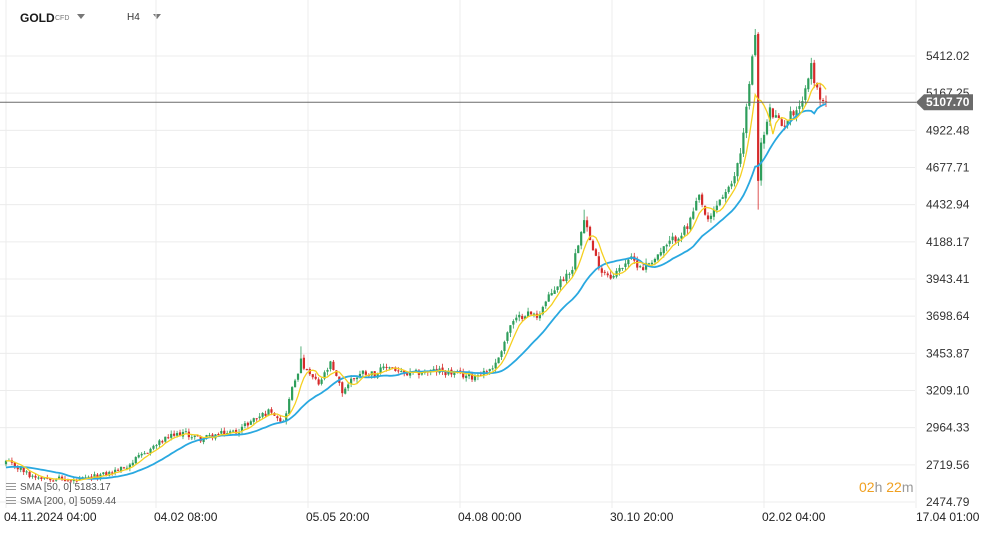 The width and height of the screenshot is (986, 533). Describe the element at coordinates (907, 487) in the screenshot. I see `countdown-minutes-unit: m` at that location.